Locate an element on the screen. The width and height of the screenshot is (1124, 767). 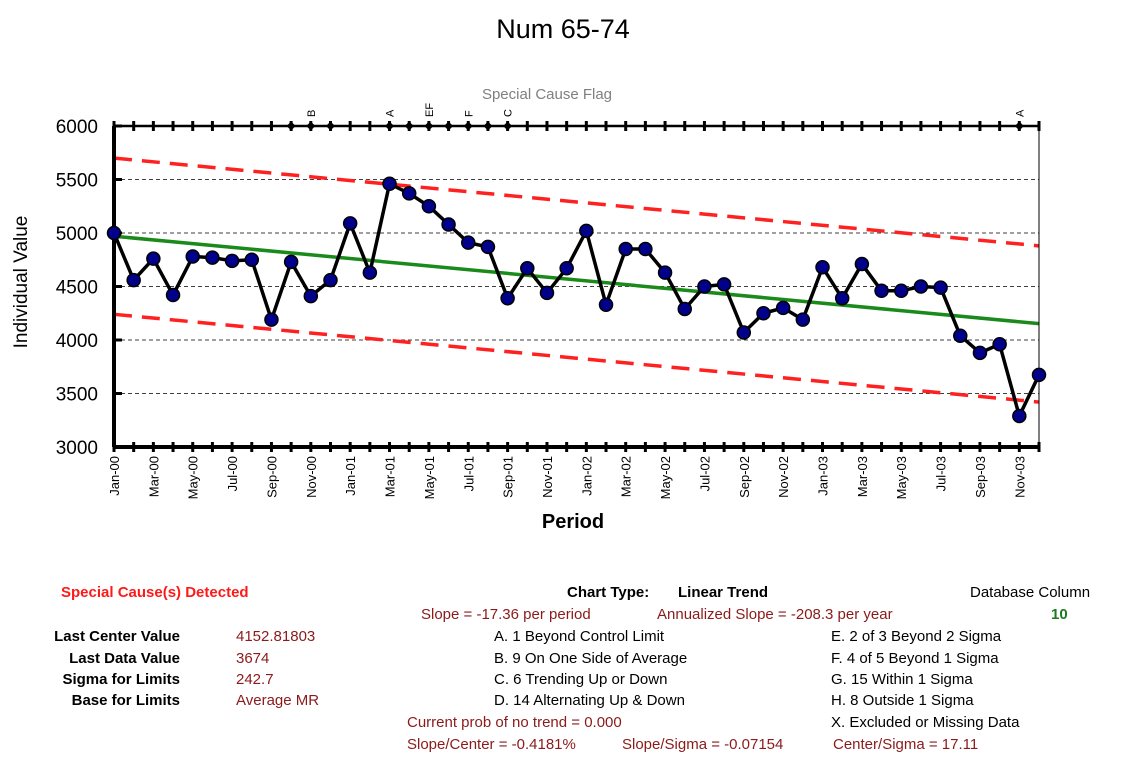
x-tick-label: Sep-02 is located at coordinates (744, 477).